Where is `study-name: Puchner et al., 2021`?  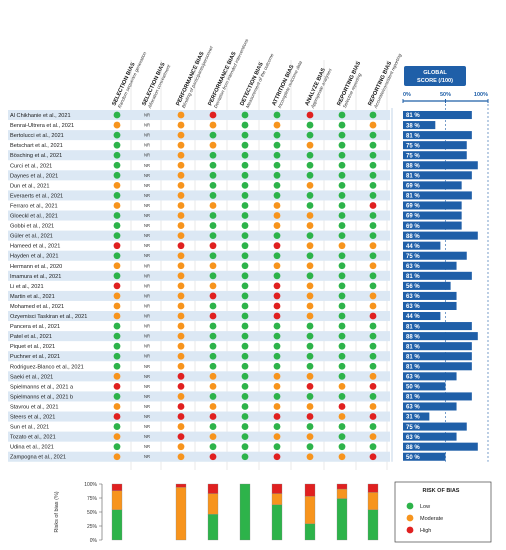
study-name: Puchner et al., 2021 is located at coordinates (35, 357).